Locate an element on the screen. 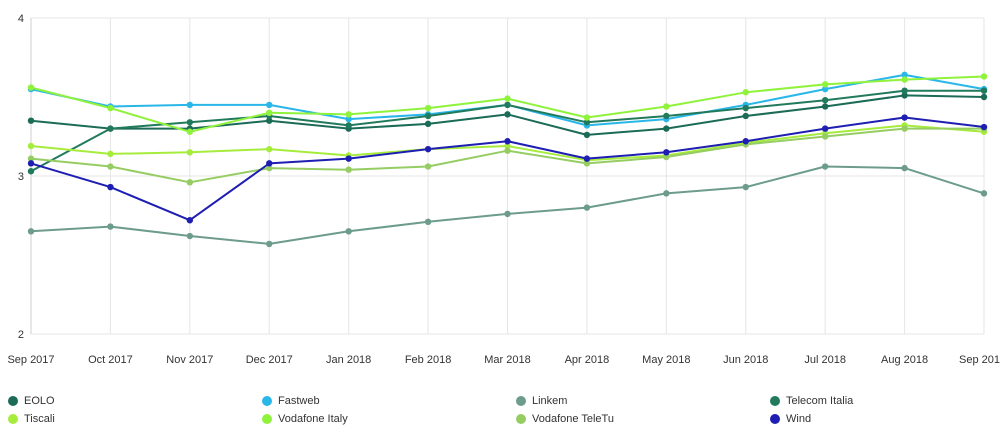 The width and height of the screenshot is (1000, 438). legend-item-eolo: EOLO is located at coordinates (31, 401).